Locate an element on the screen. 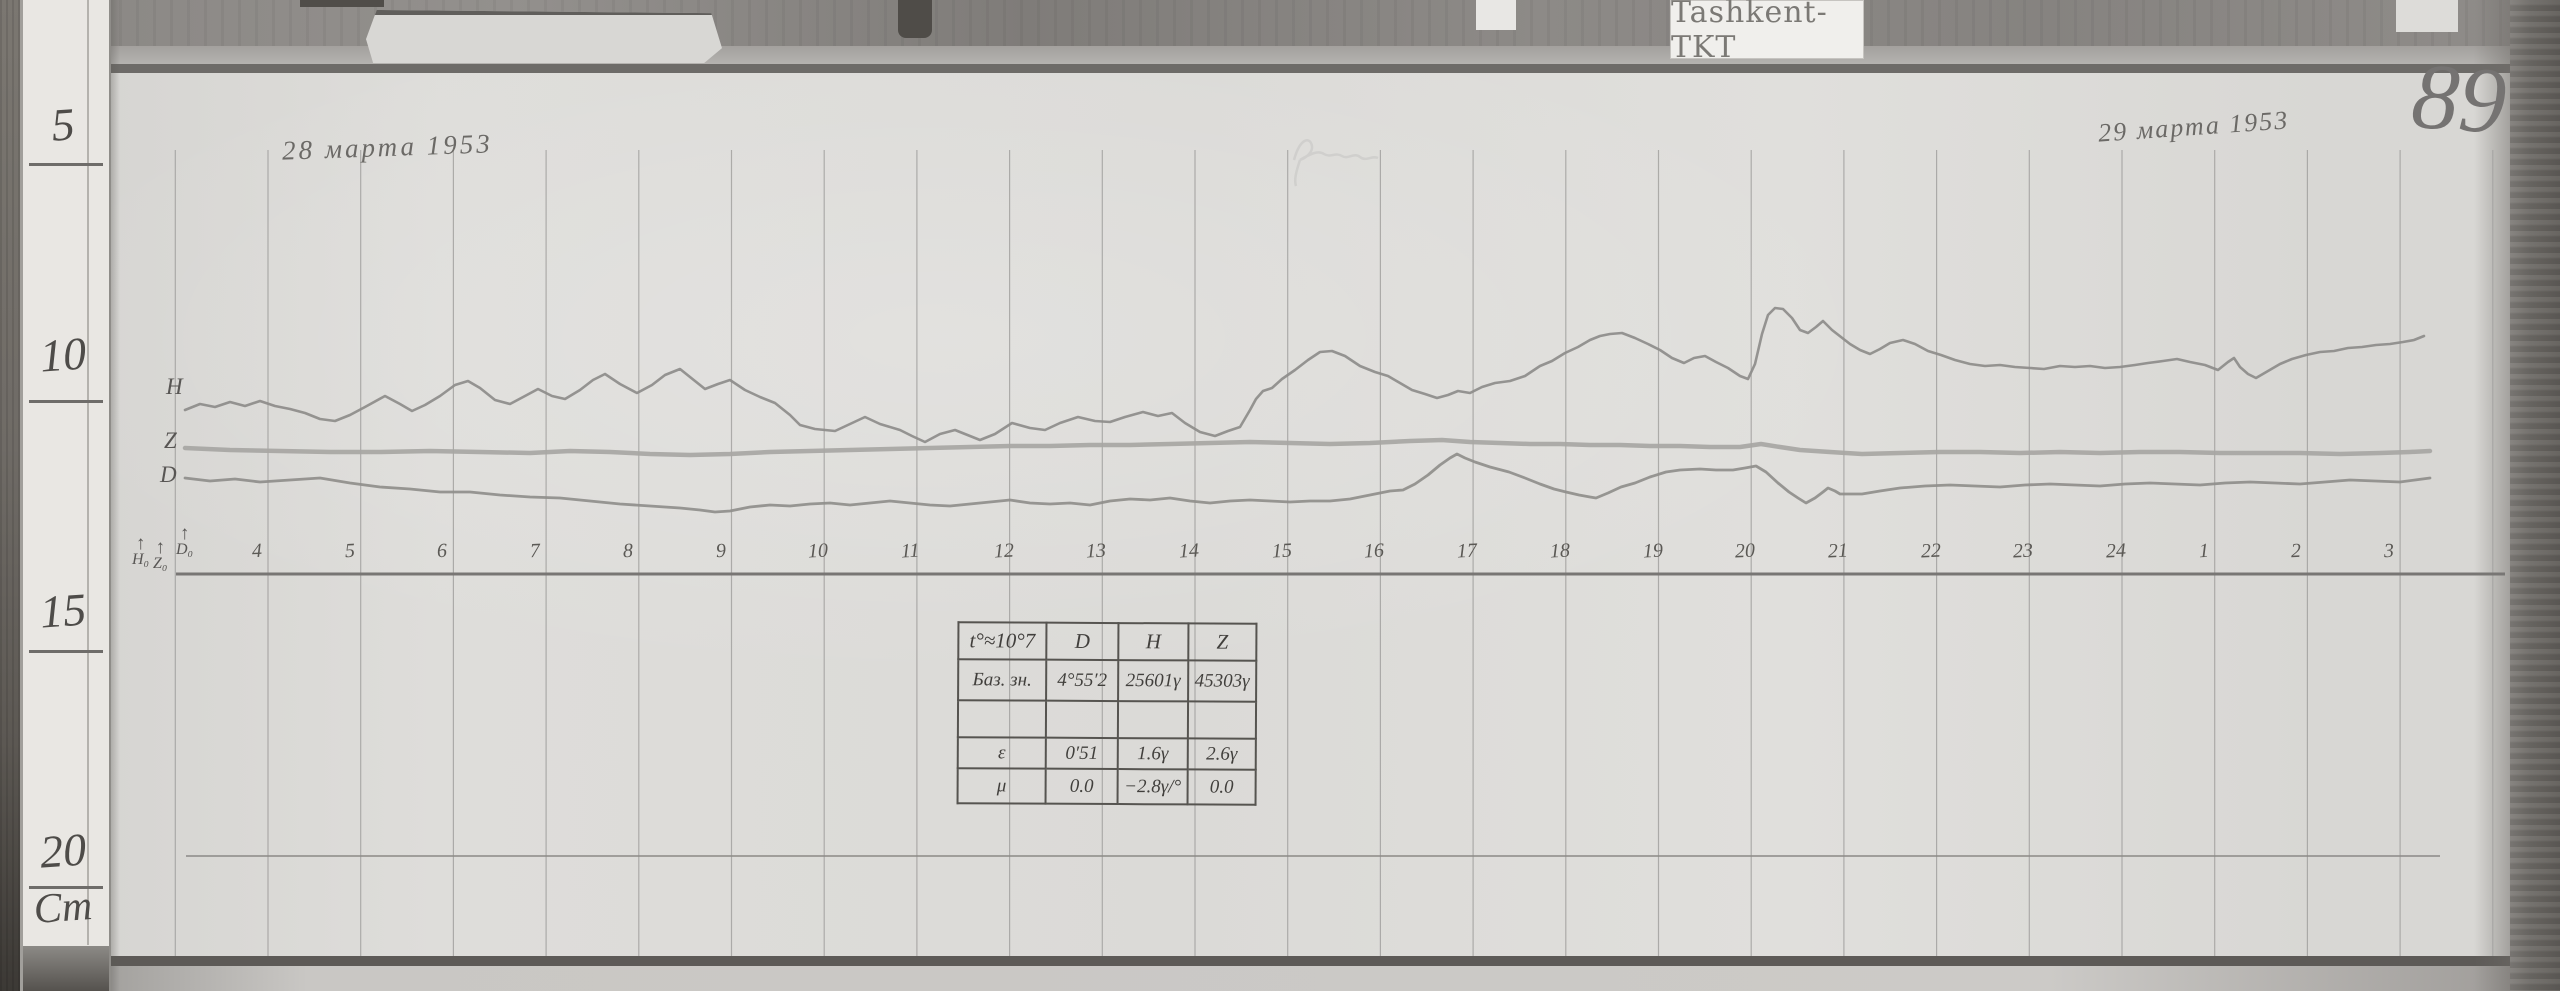 This screenshot has height=991, width=2560. paper-bottom-edge is located at coordinates (1292, 961).